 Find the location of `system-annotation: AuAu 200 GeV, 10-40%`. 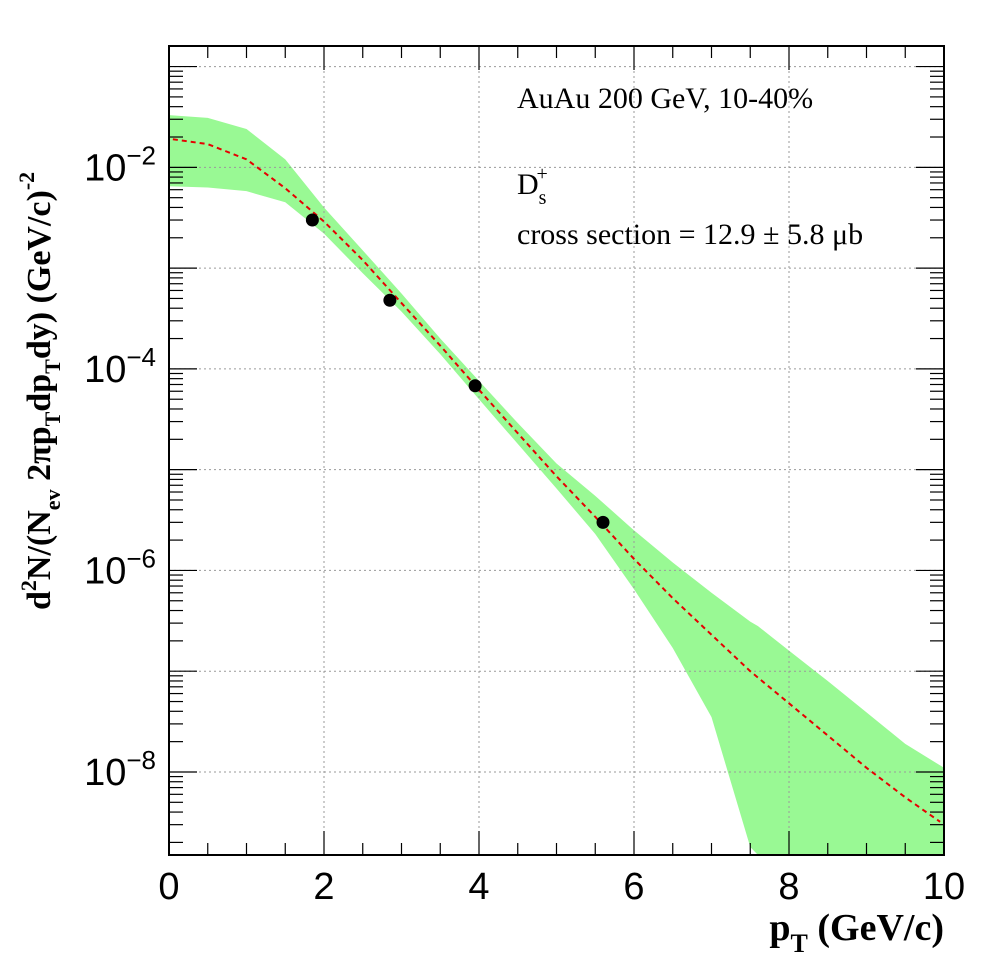

system-annotation: AuAu 200 GeV, 10-40% is located at coordinates (665, 98).